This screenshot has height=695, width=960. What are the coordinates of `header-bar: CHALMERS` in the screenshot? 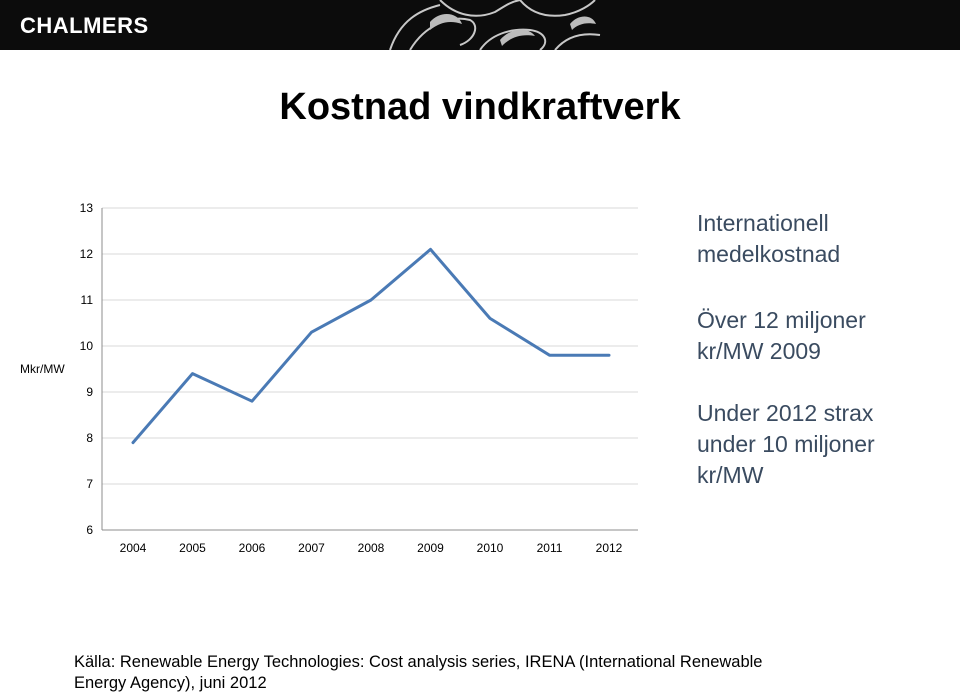 It's located at (480, 25).